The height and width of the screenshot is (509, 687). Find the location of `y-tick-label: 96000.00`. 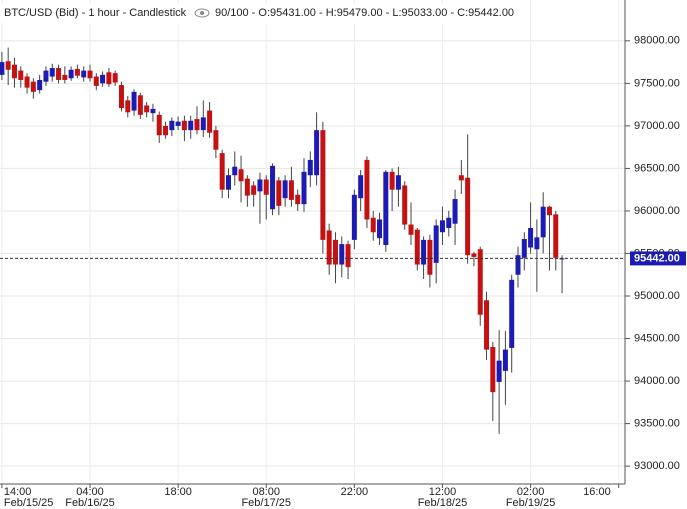

y-tick-label: 96000.00 is located at coordinates (657, 211).